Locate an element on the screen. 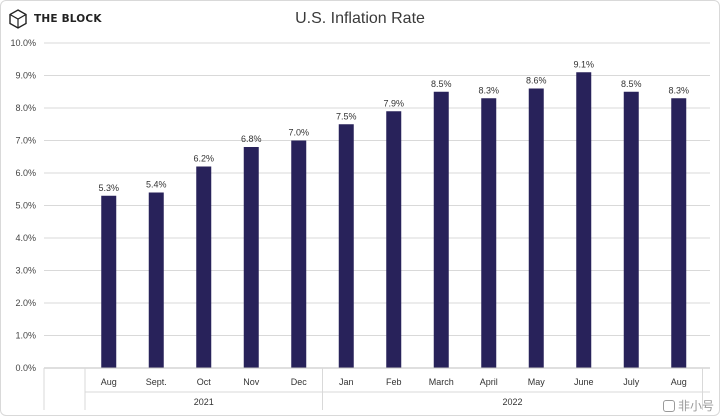  data-label: 5.4% is located at coordinates (156, 185).